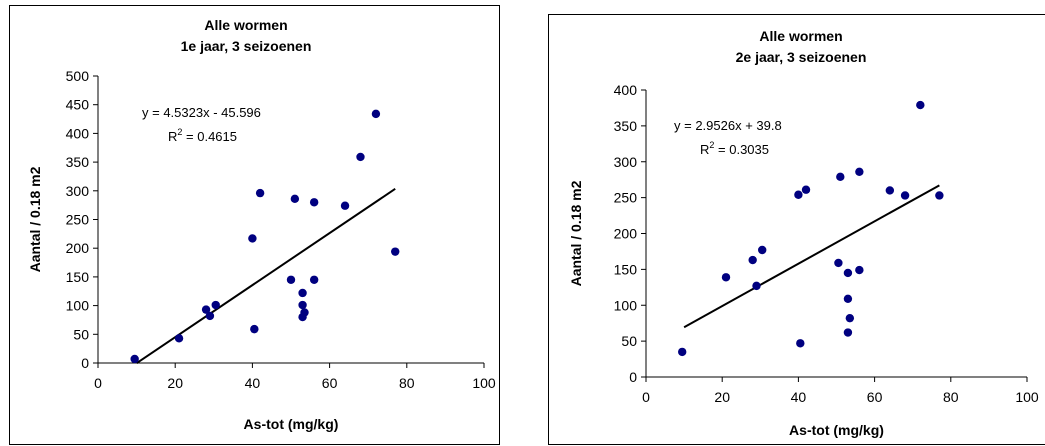 The width and height of the screenshot is (1045, 446). What do you see at coordinates (741, 149) in the screenshot?
I see `r-squared-value: = 0.3035` at bounding box center [741, 149].